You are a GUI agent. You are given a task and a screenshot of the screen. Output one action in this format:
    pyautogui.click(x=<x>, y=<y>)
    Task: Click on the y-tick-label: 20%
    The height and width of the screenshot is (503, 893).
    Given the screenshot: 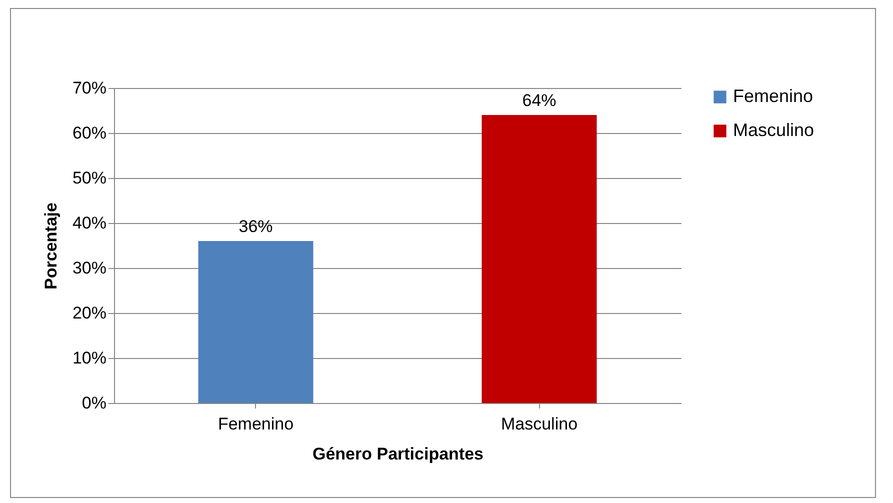 What is the action you would take?
    pyautogui.click(x=89, y=313)
    